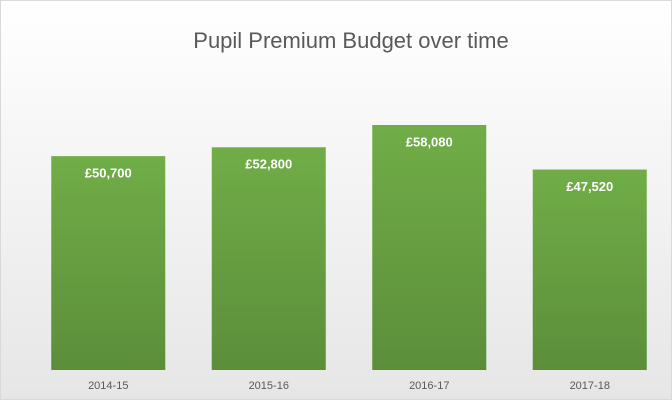  What do you see at coordinates (268, 164) in the screenshot?
I see `data-label: £52,800` at bounding box center [268, 164].